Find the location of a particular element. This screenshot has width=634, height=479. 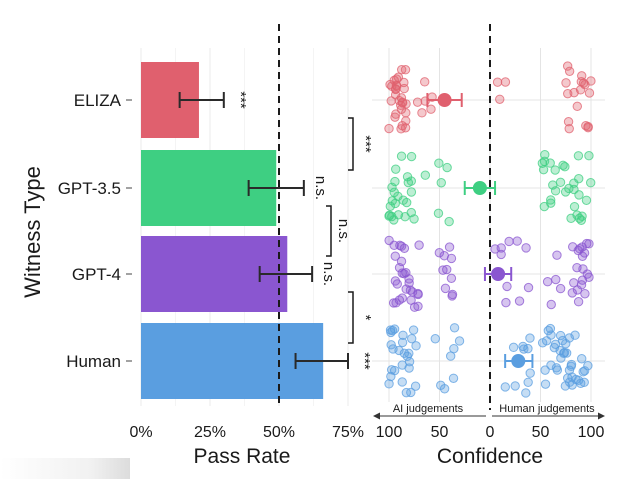

confidence-mean-human is located at coordinates (519, 361).